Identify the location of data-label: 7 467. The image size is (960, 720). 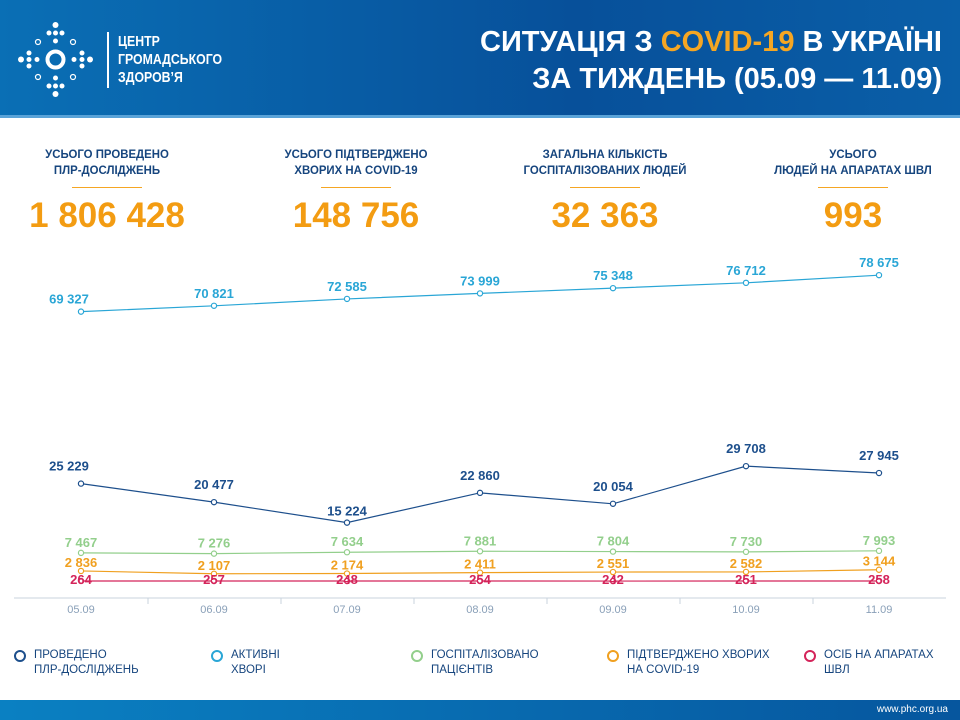
(81, 542).